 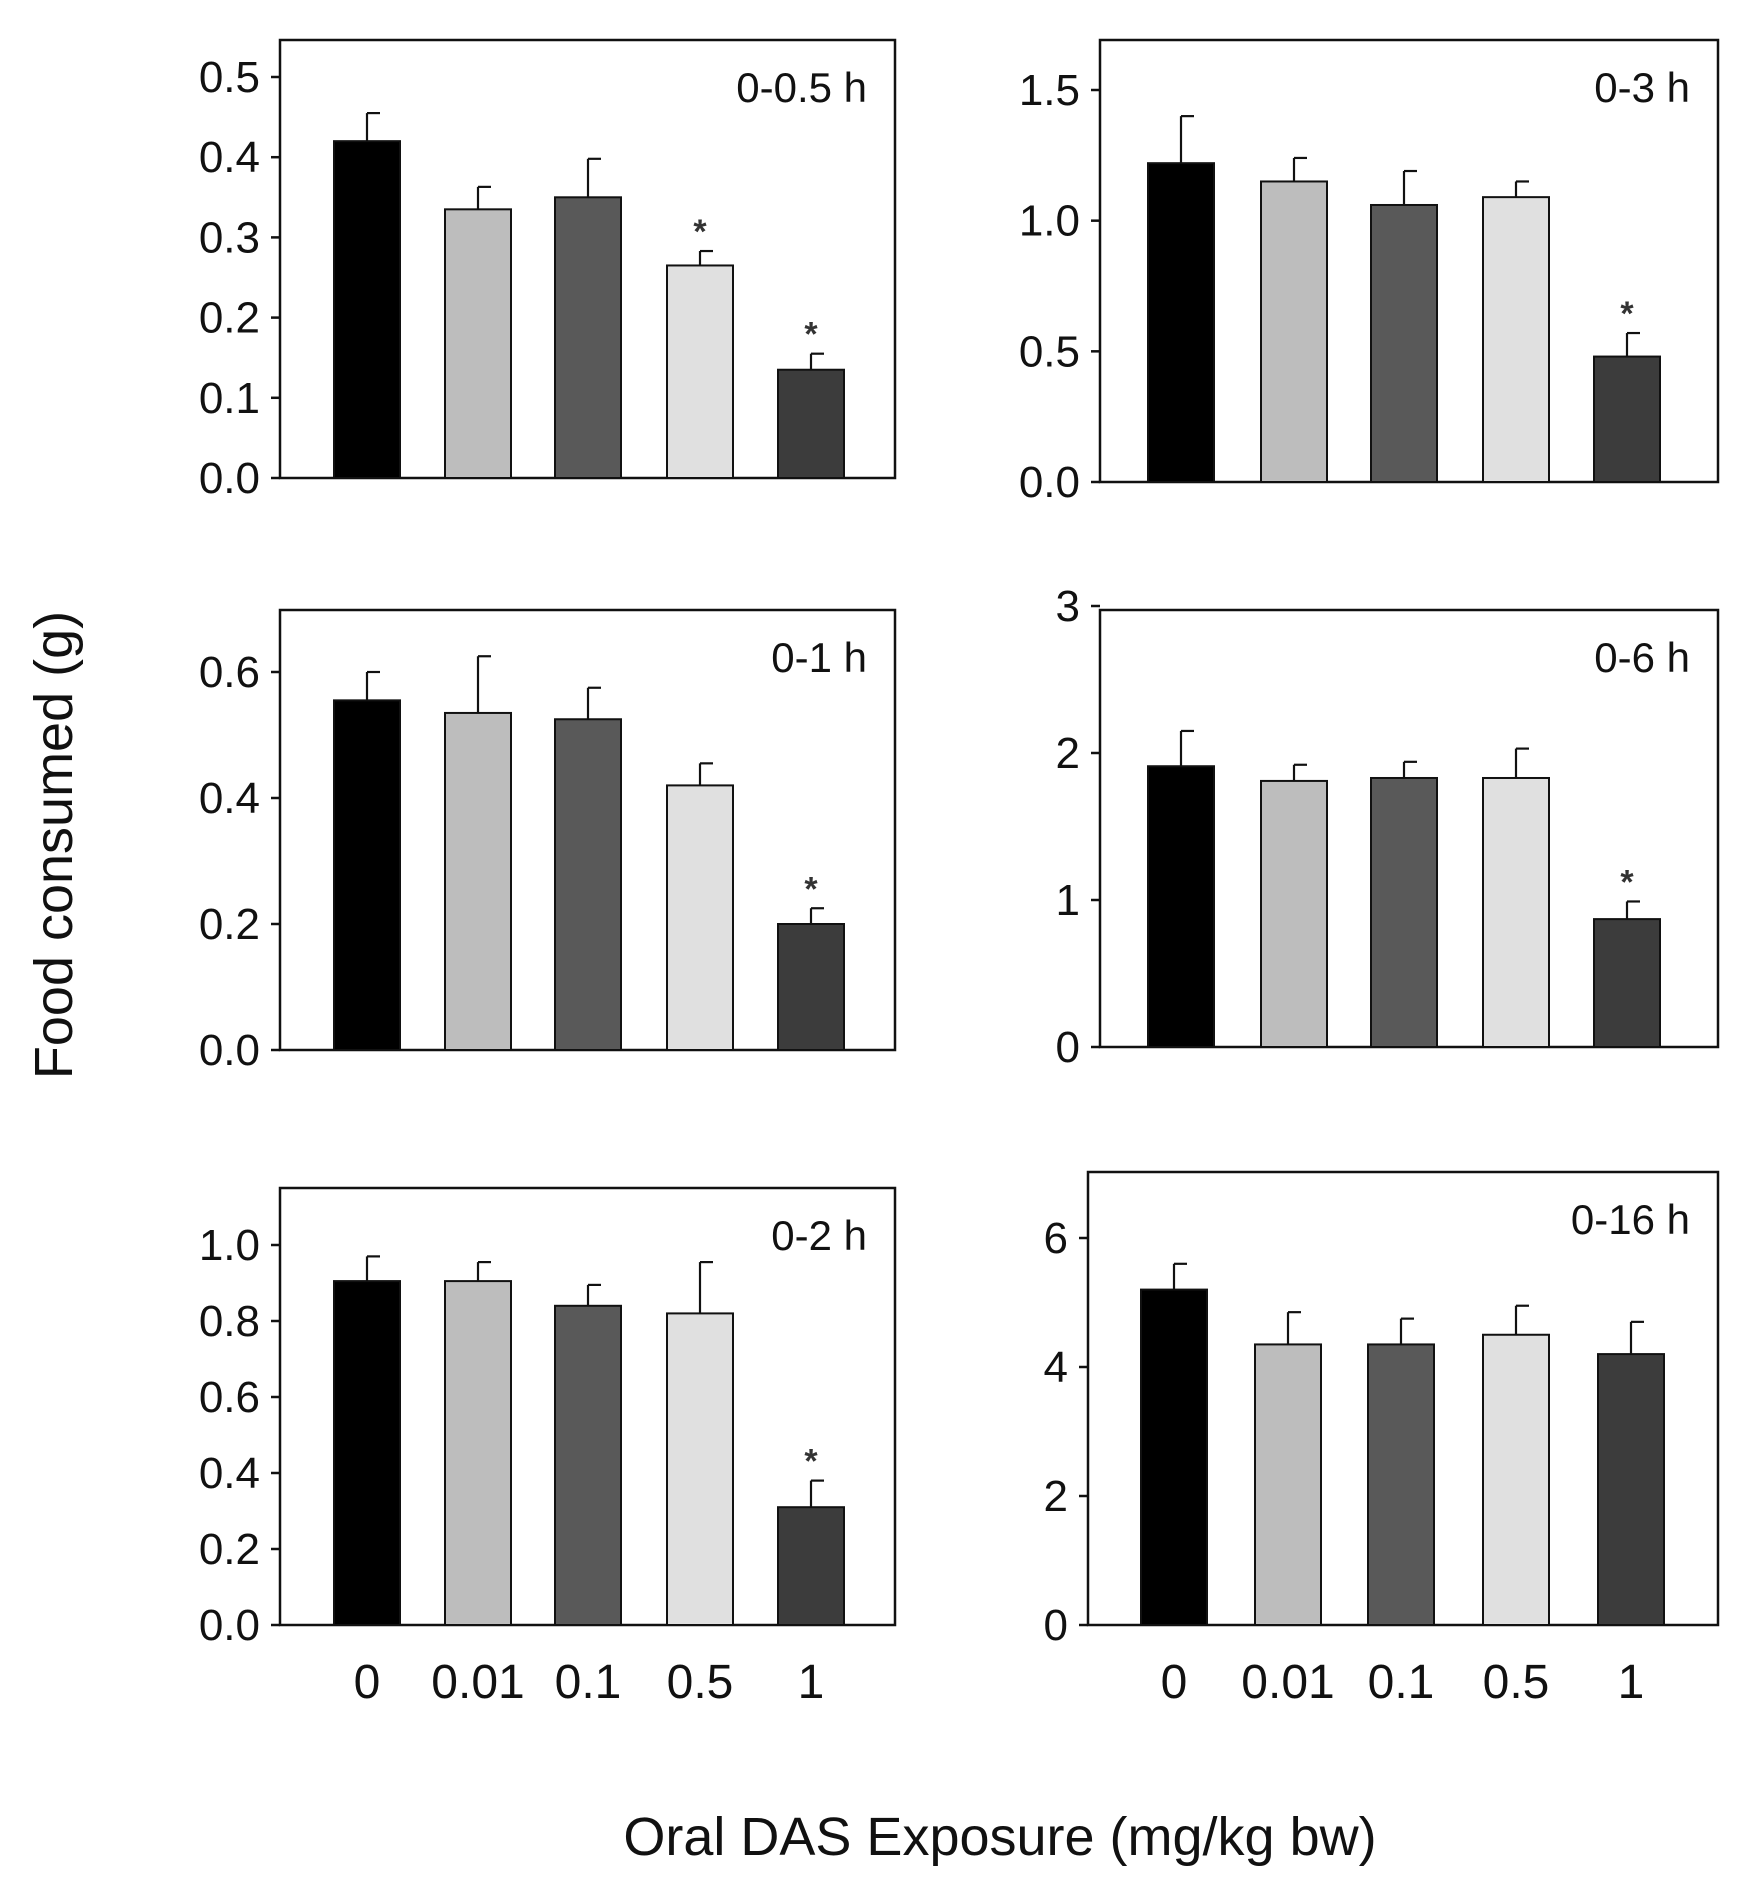 I want to click on y-tick-label: 0.1, so click(x=229, y=398).